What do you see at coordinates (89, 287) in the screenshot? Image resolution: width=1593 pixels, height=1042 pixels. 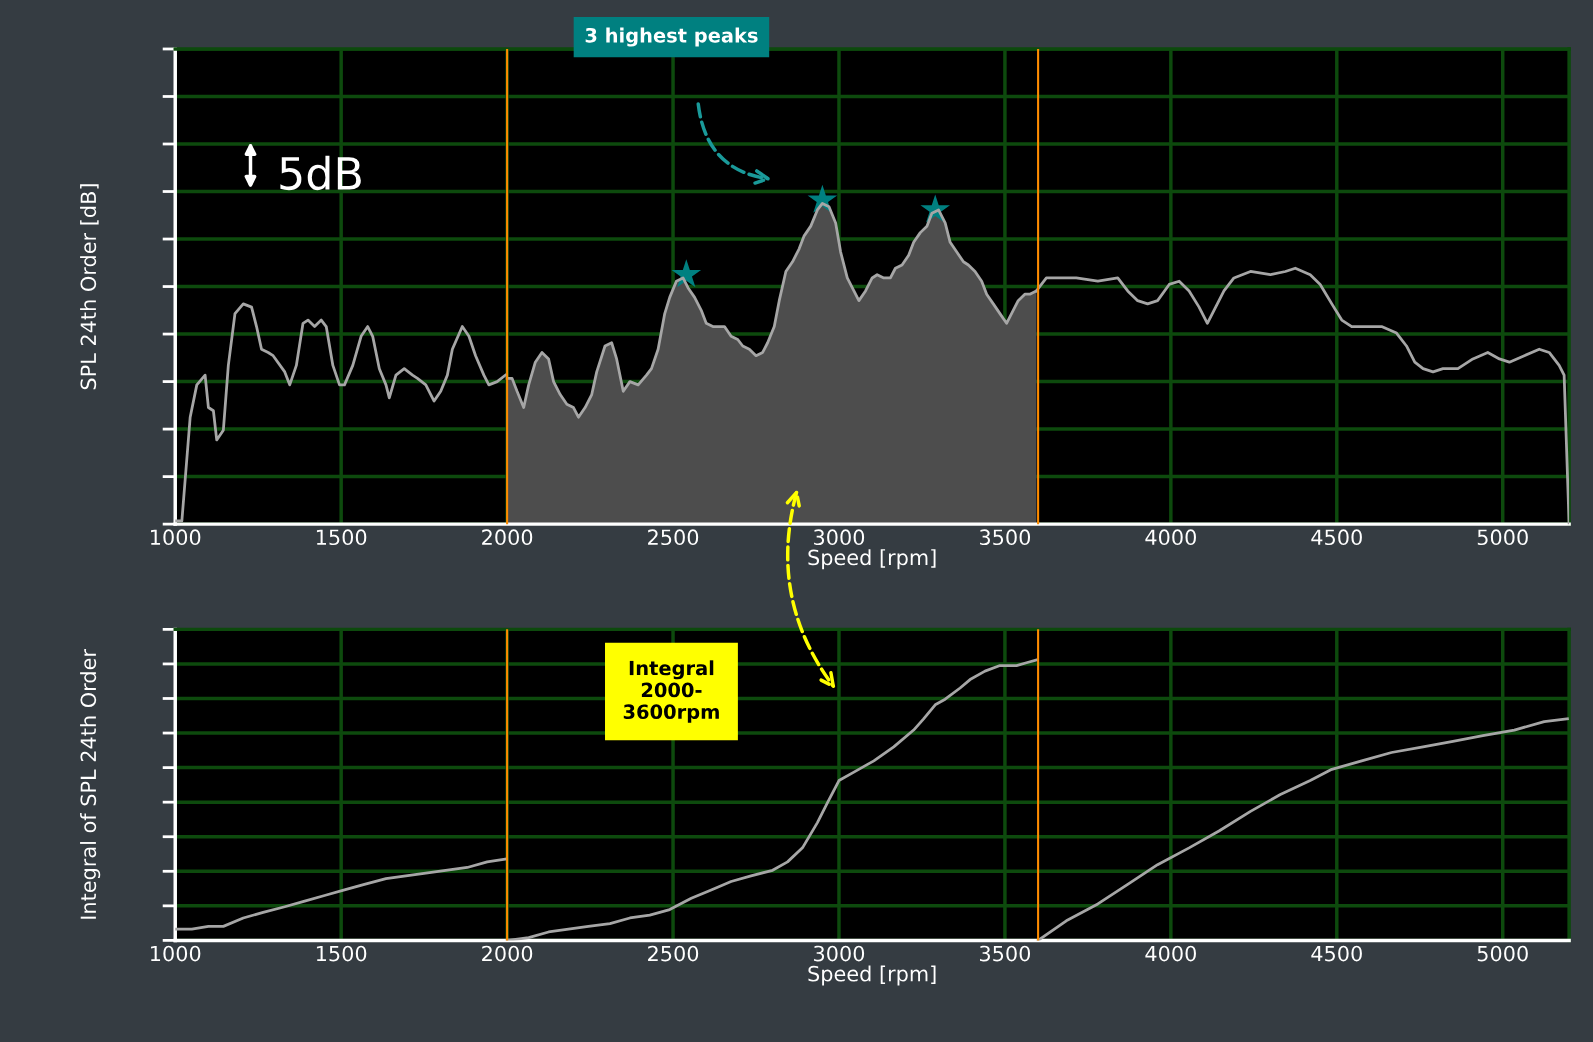 I see `y-axis-title: SPL 24th Order [dB]` at bounding box center [89, 287].